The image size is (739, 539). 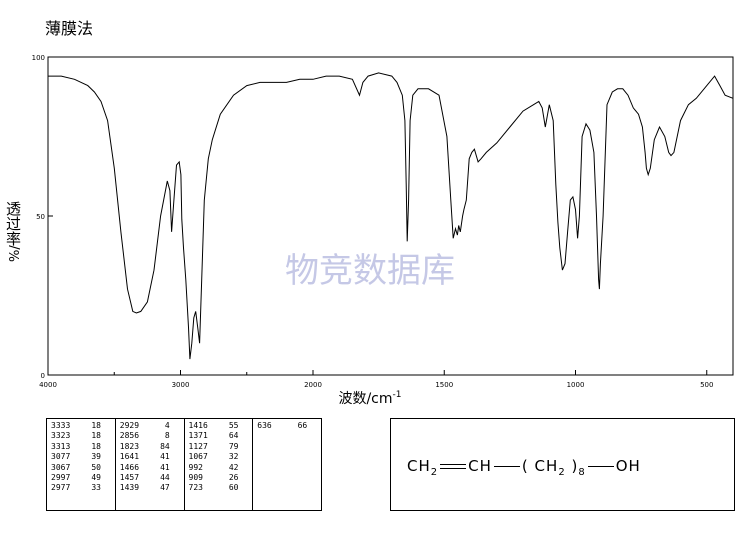 What do you see at coordinates (198, 457) in the screenshot?
I see `peak-wavenumber: 1067` at bounding box center [198, 457].